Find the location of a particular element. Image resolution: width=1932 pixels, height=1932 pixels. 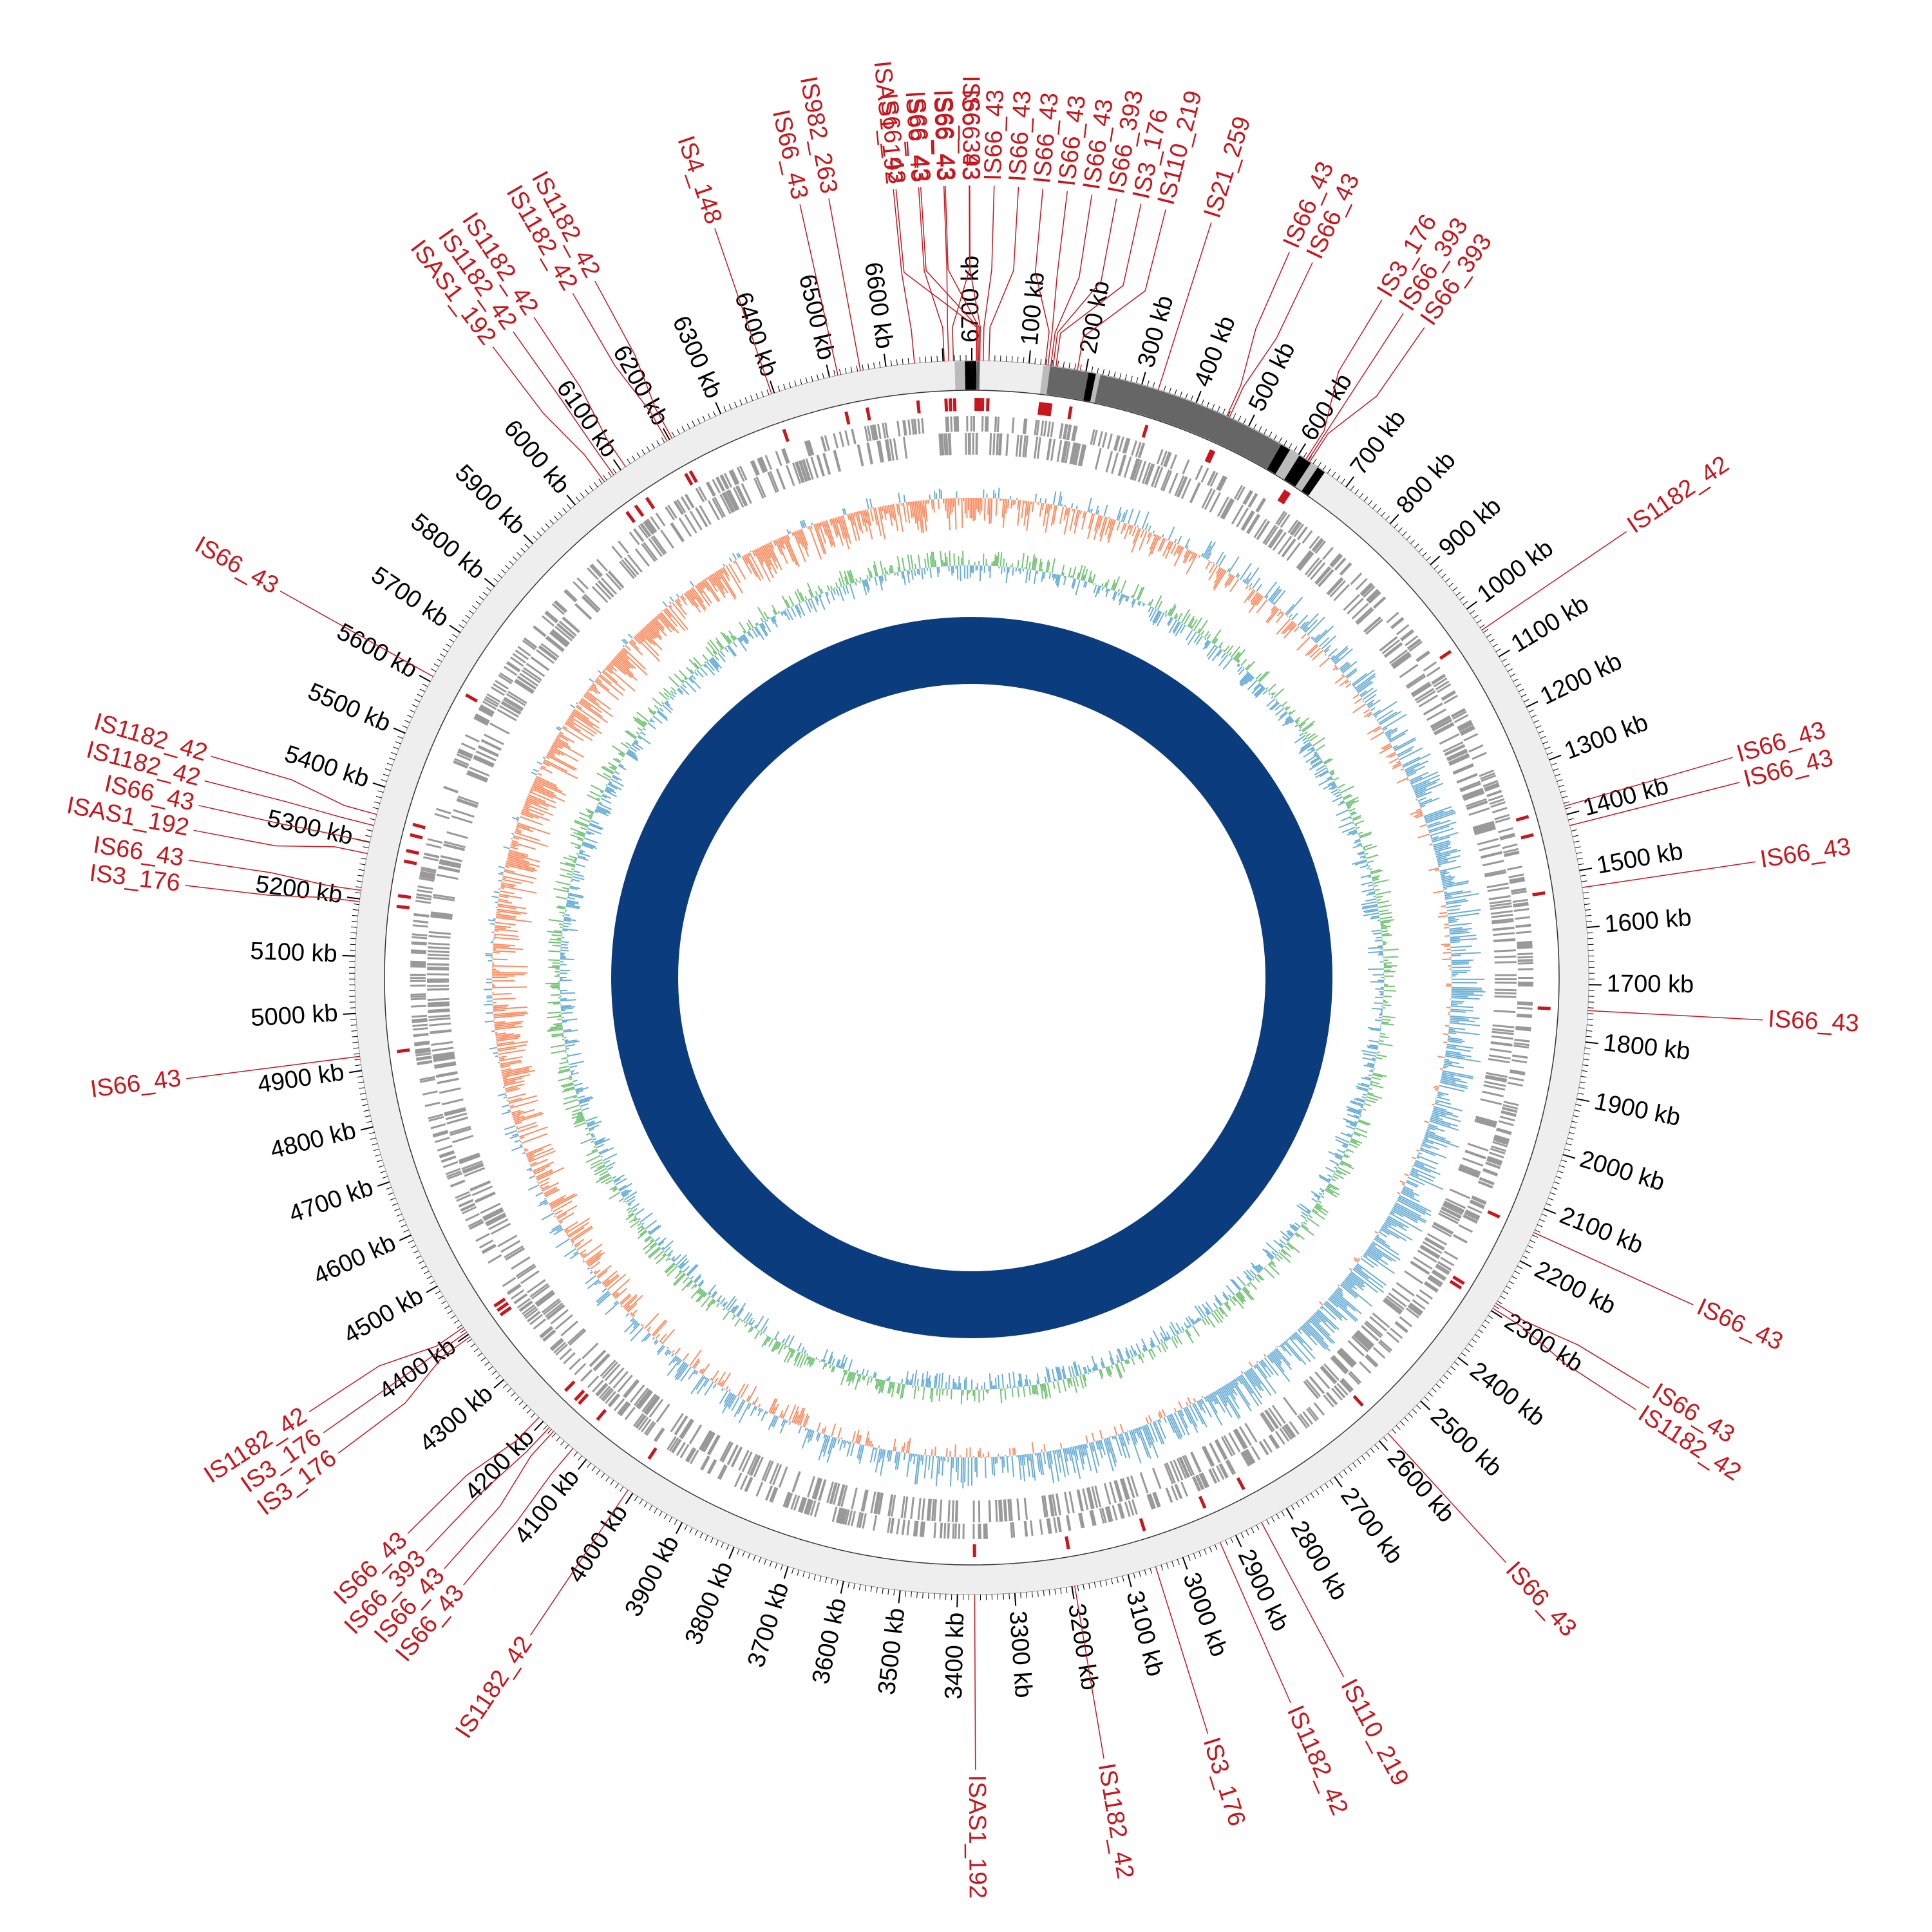

insertion-label: IS66_43 is located at coordinates (918, 136).